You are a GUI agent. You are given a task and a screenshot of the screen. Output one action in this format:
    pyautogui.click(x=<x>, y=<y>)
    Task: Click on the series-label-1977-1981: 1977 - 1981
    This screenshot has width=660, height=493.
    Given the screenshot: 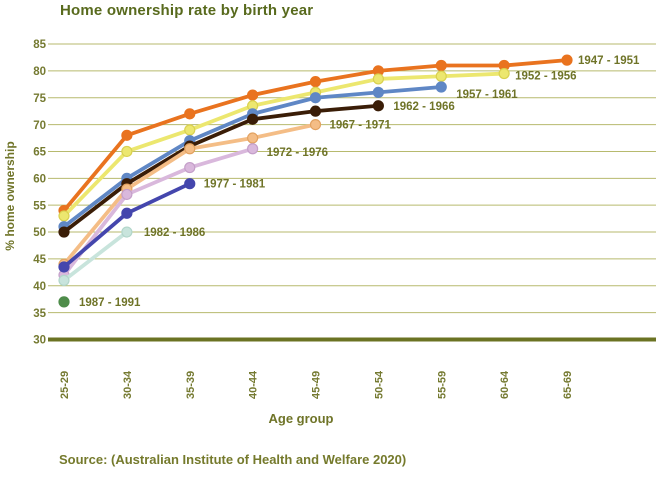 What is the action you would take?
    pyautogui.click(x=235, y=185)
    